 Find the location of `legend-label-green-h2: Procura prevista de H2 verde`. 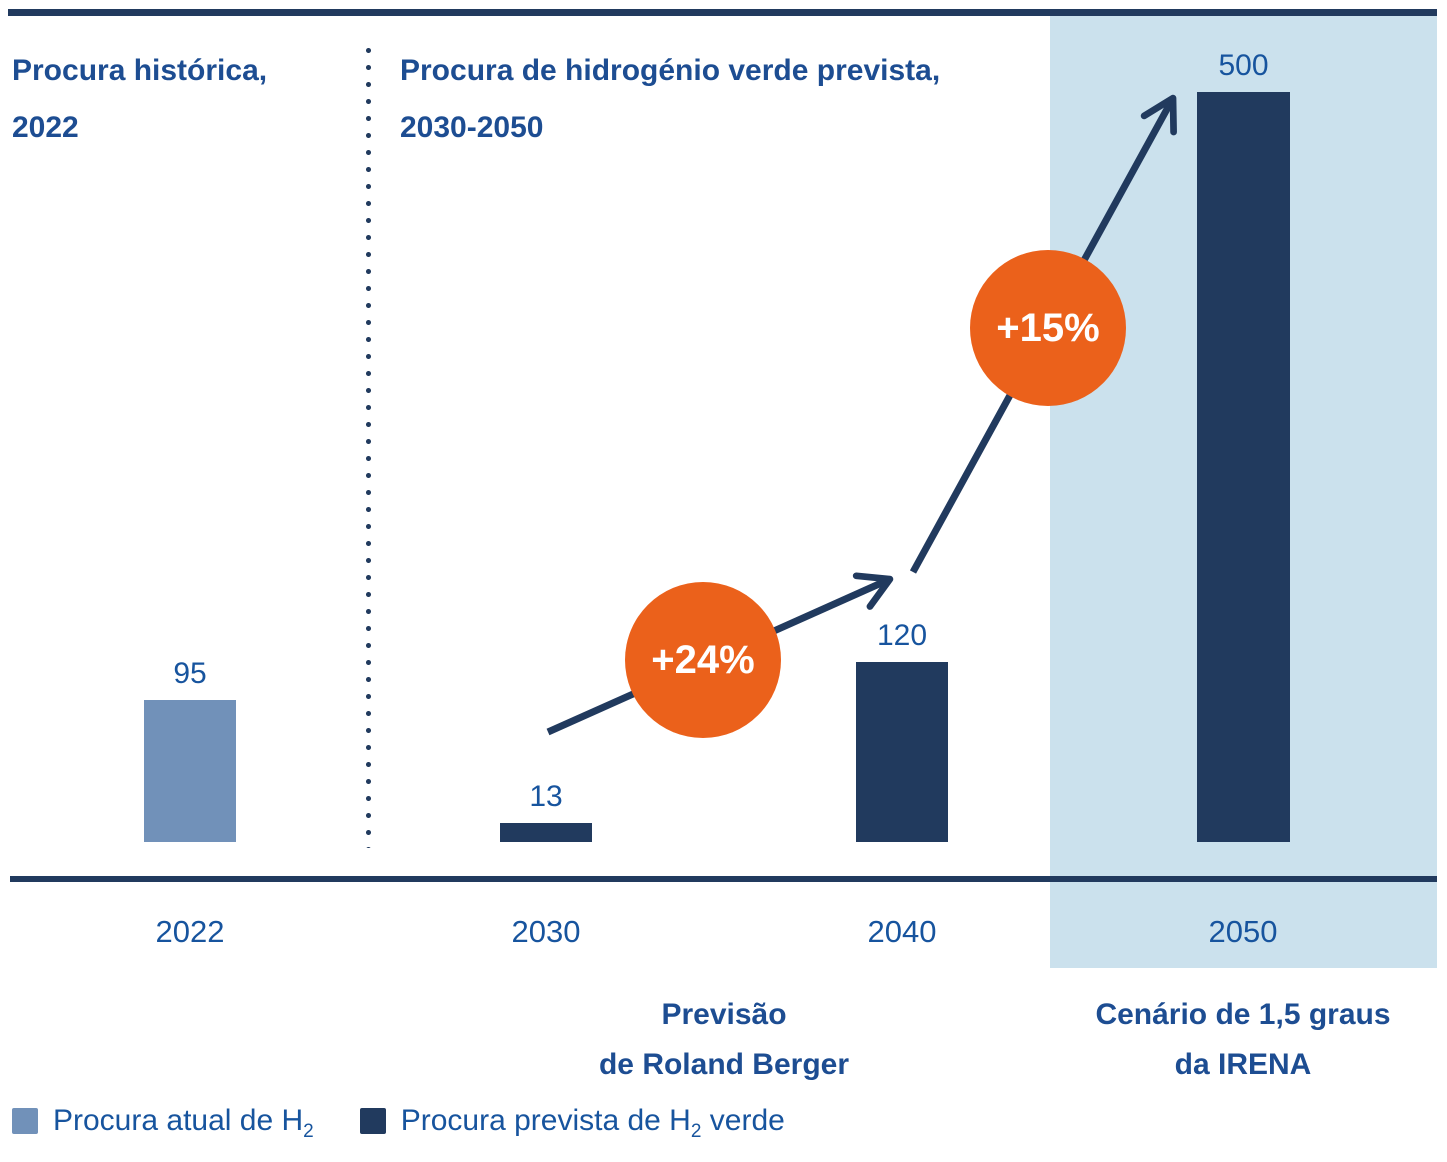

legend-label-green-h2: Procura prevista de H2 verde is located at coordinates (592, 1123).